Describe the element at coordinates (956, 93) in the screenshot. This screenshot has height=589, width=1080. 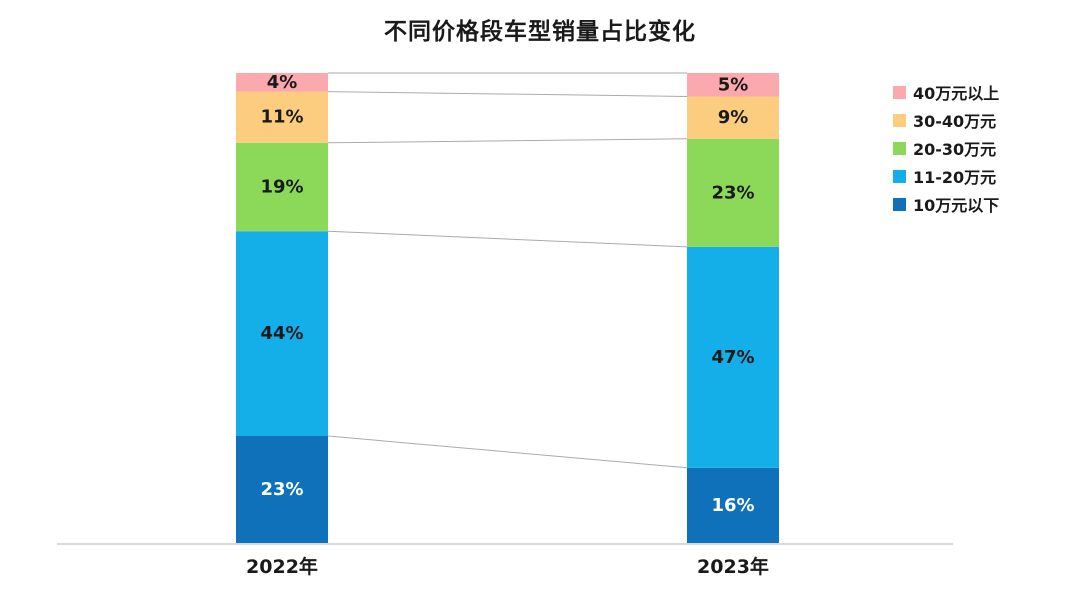
I see `legend-label: 40万元以上` at that location.